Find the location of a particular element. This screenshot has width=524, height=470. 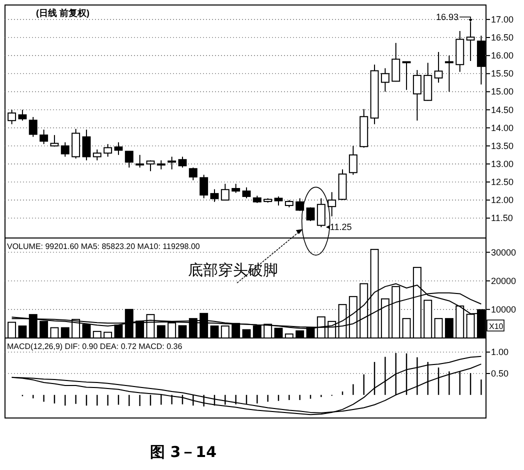

annotation: 底部穿头破脚 is located at coordinates (233, 270).